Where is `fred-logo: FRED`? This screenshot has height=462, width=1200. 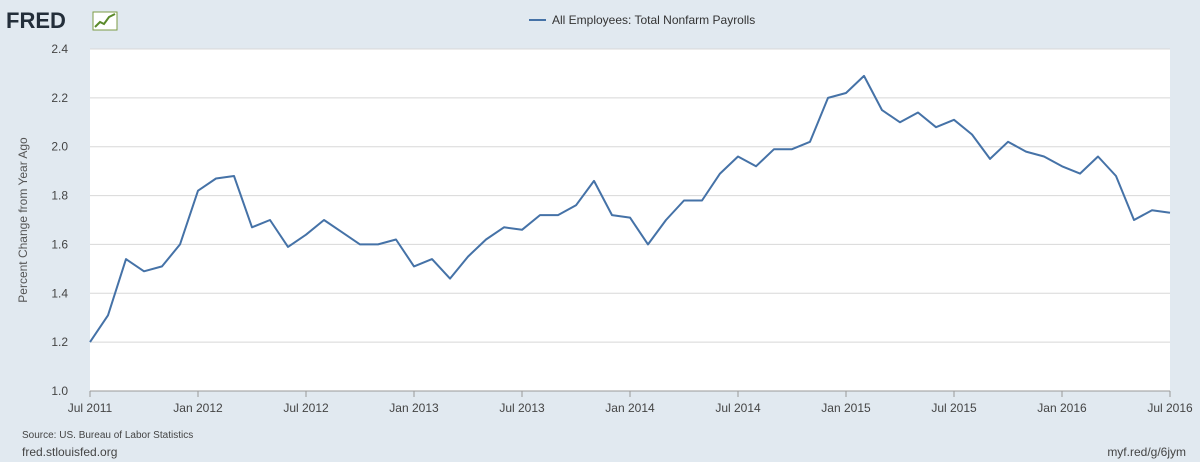
fred-logo: FRED is located at coordinates (62, 20).